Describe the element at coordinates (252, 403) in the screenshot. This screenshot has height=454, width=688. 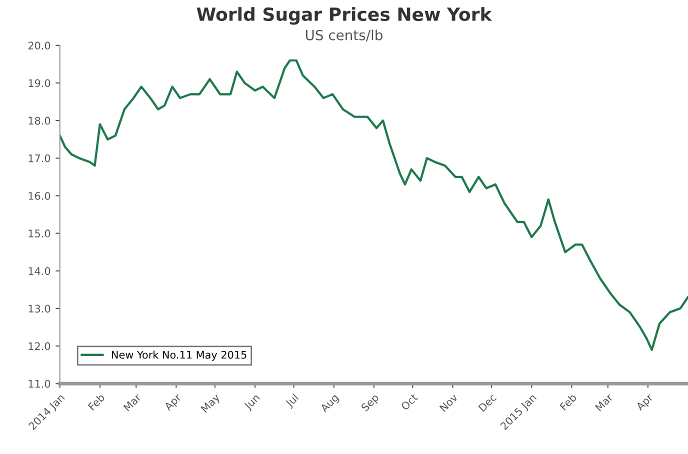
I see `x-tick-label: Jun` at that location.